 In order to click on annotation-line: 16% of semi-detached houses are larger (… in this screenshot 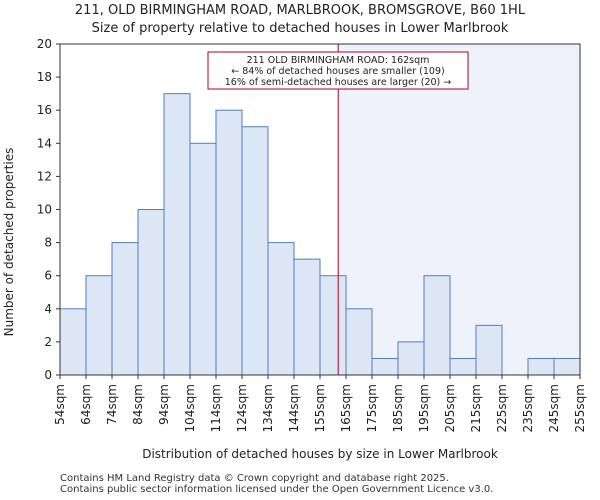, I will do `click(338, 82)`.